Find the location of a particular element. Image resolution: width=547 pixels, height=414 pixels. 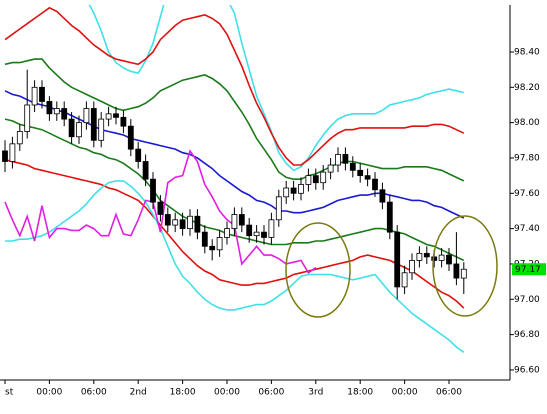

x-tick-label: 3rd is located at coordinates (315, 393).